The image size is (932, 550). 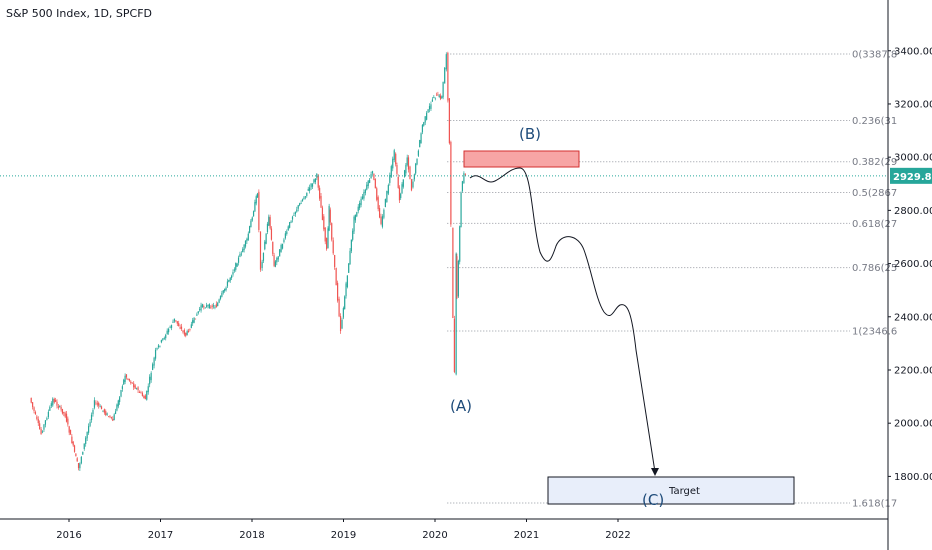 I want to click on projection-arrowhead, so click(x=655, y=472).